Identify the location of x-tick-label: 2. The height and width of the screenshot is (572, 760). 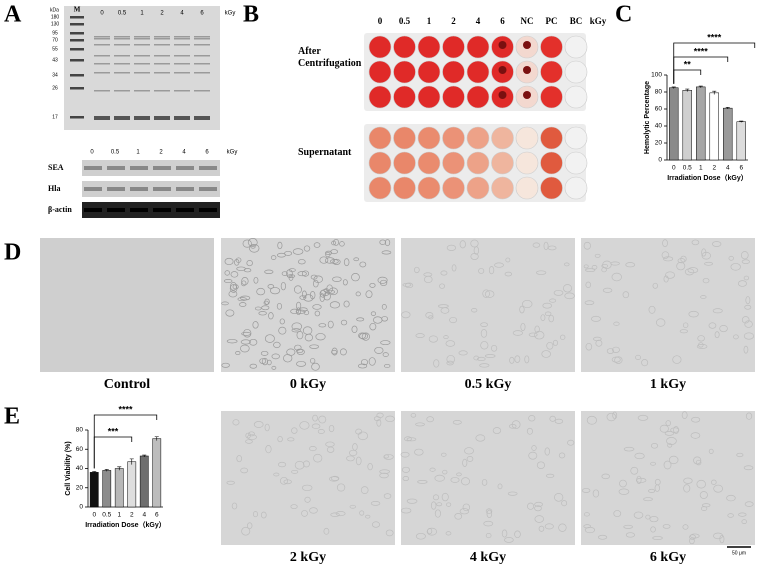
(132, 515).